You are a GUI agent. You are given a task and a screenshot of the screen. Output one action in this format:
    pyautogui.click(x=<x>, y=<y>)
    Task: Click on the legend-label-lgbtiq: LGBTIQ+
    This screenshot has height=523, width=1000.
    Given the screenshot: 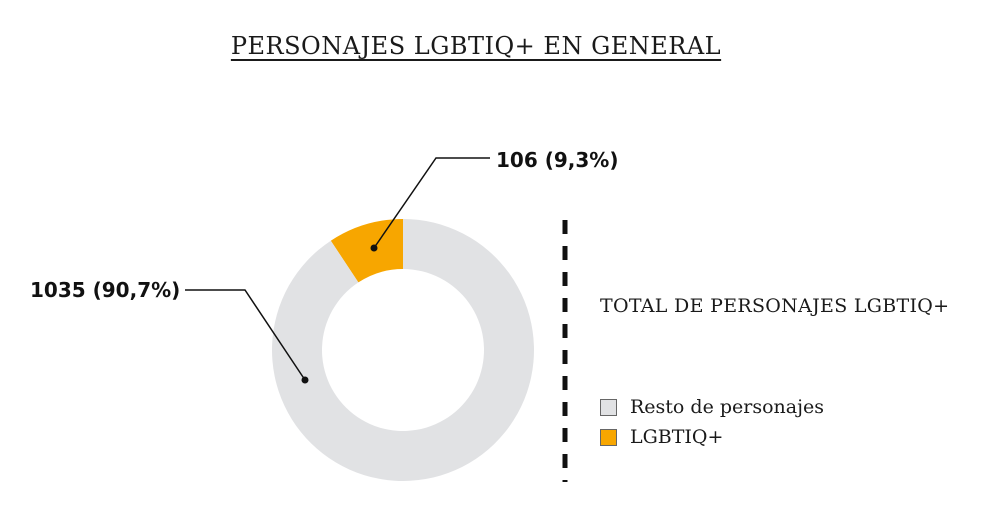 What is the action you would take?
    pyautogui.click(x=677, y=437)
    